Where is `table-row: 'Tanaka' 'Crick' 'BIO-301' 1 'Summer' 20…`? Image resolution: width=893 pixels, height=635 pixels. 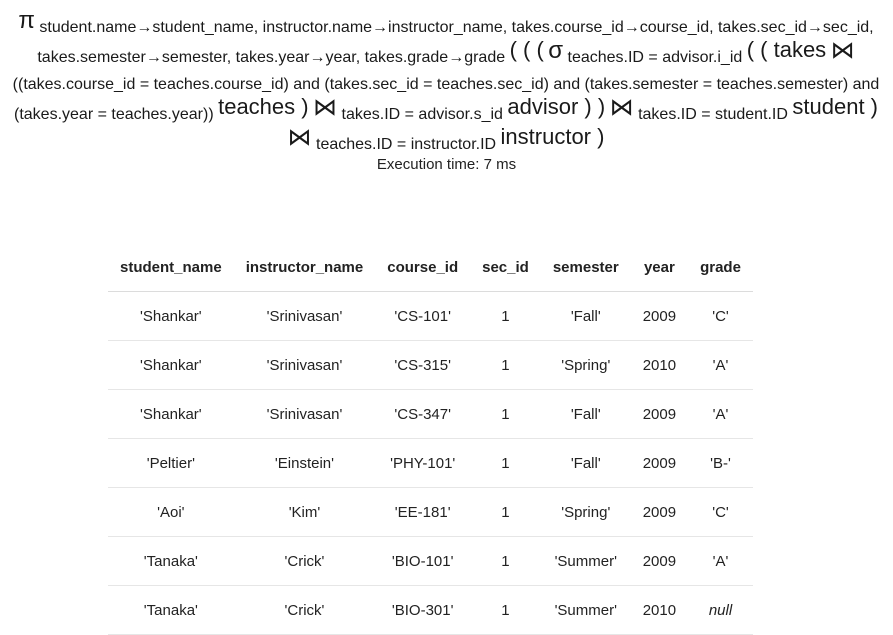 table-row: 'Tanaka' 'Crick' 'BIO-301' 1 'Summer' 20… is located at coordinates (430, 610).